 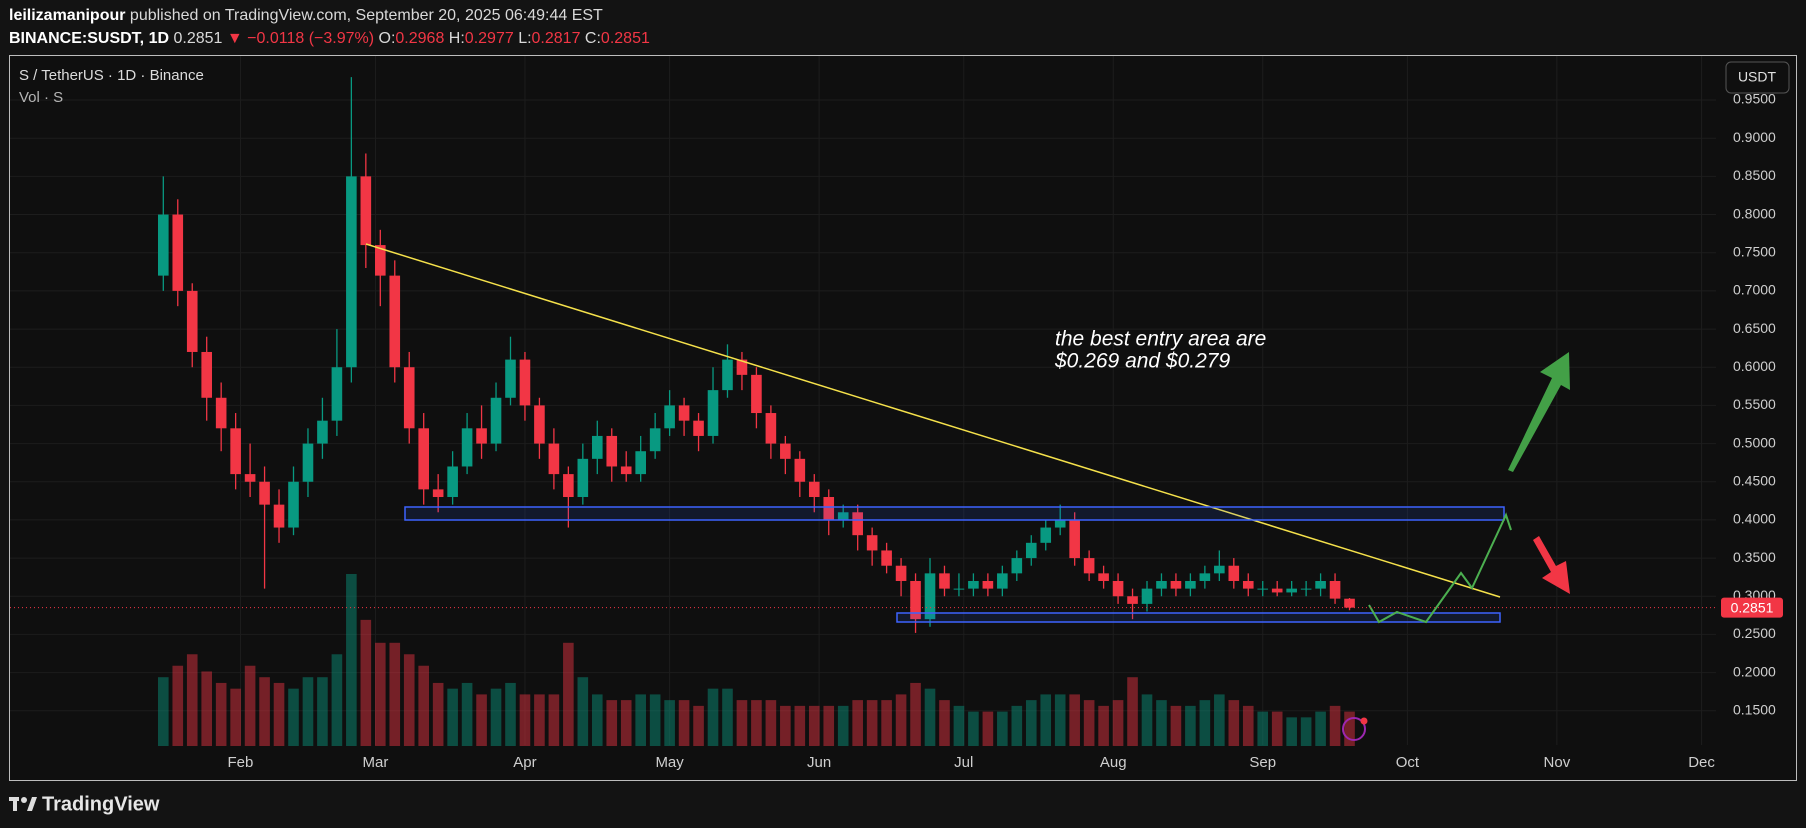 What do you see at coordinates (1557, 762) in the screenshot?
I see `x-tick-label: Nov` at bounding box center [1557, 762].